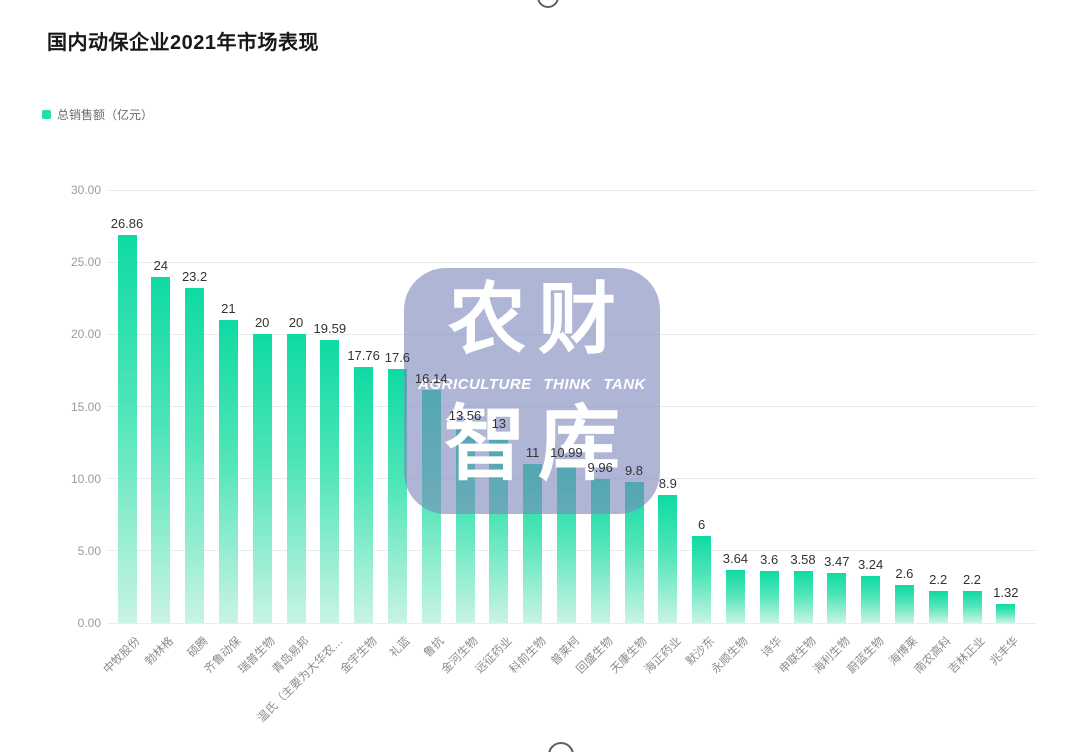 This screenshot has height=752, width=1080. I want to click on bar-青岛易邦, so click(296, 478).